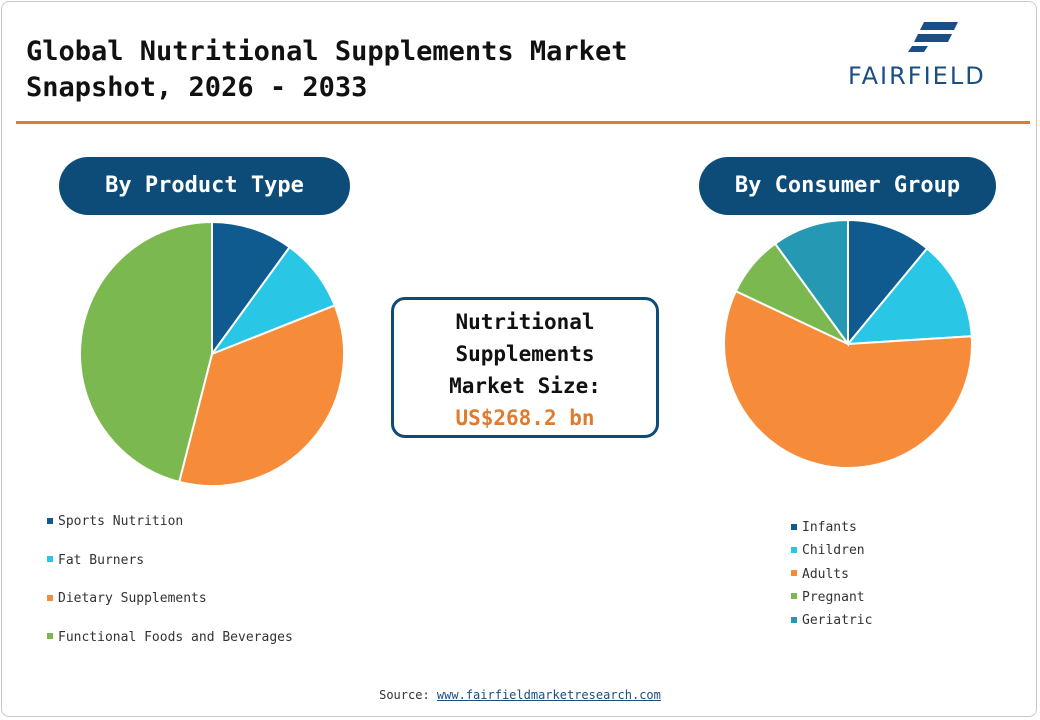 Image resolution: width=1040 pixels, height=720 pixels. What do you see at coordinates (525, 386) in the screenshot?
I see `market-size-line-3: Market Size:` at bounding box center [525, 386].